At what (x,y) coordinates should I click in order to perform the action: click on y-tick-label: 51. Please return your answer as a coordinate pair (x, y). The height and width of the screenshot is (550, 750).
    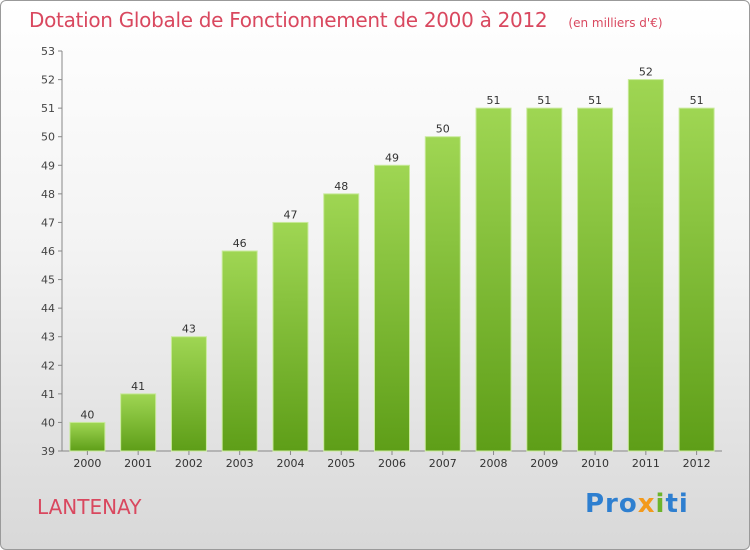
    Looking at the image, I should click on (48, 108).